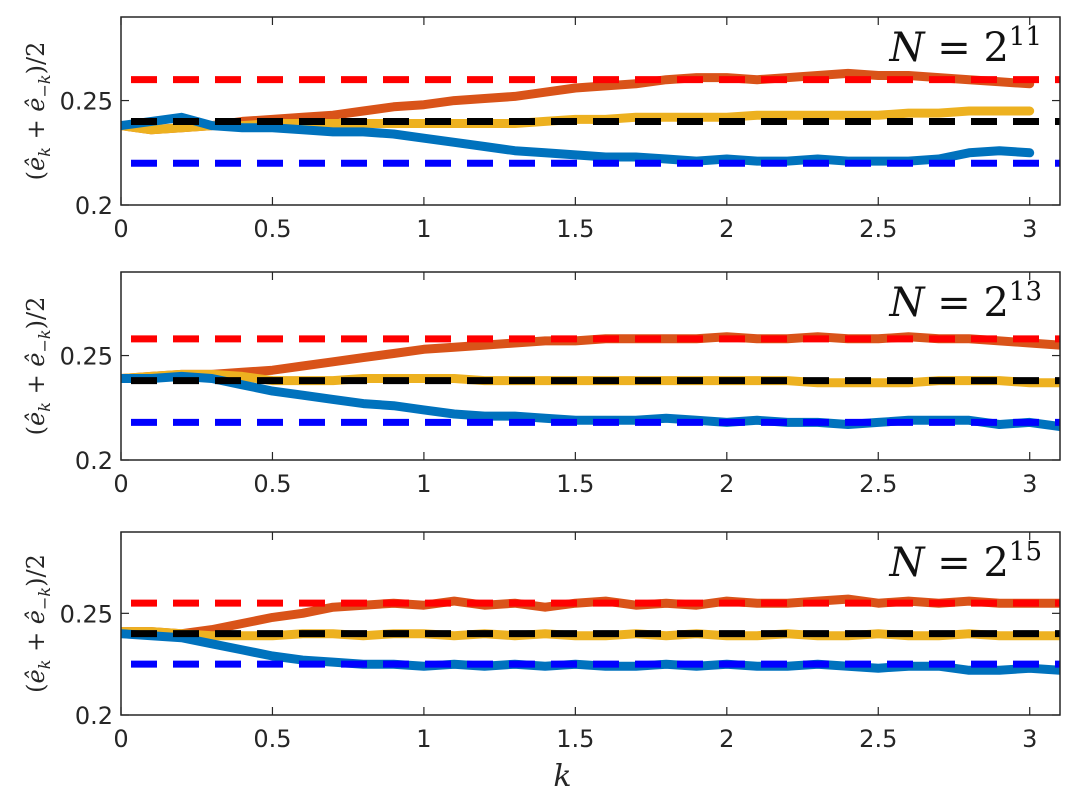 The image size is (1076, 797). Describe the element at coordinates (966, 46) in the screenshot. I see `n-annotation: N = 211` at that location.